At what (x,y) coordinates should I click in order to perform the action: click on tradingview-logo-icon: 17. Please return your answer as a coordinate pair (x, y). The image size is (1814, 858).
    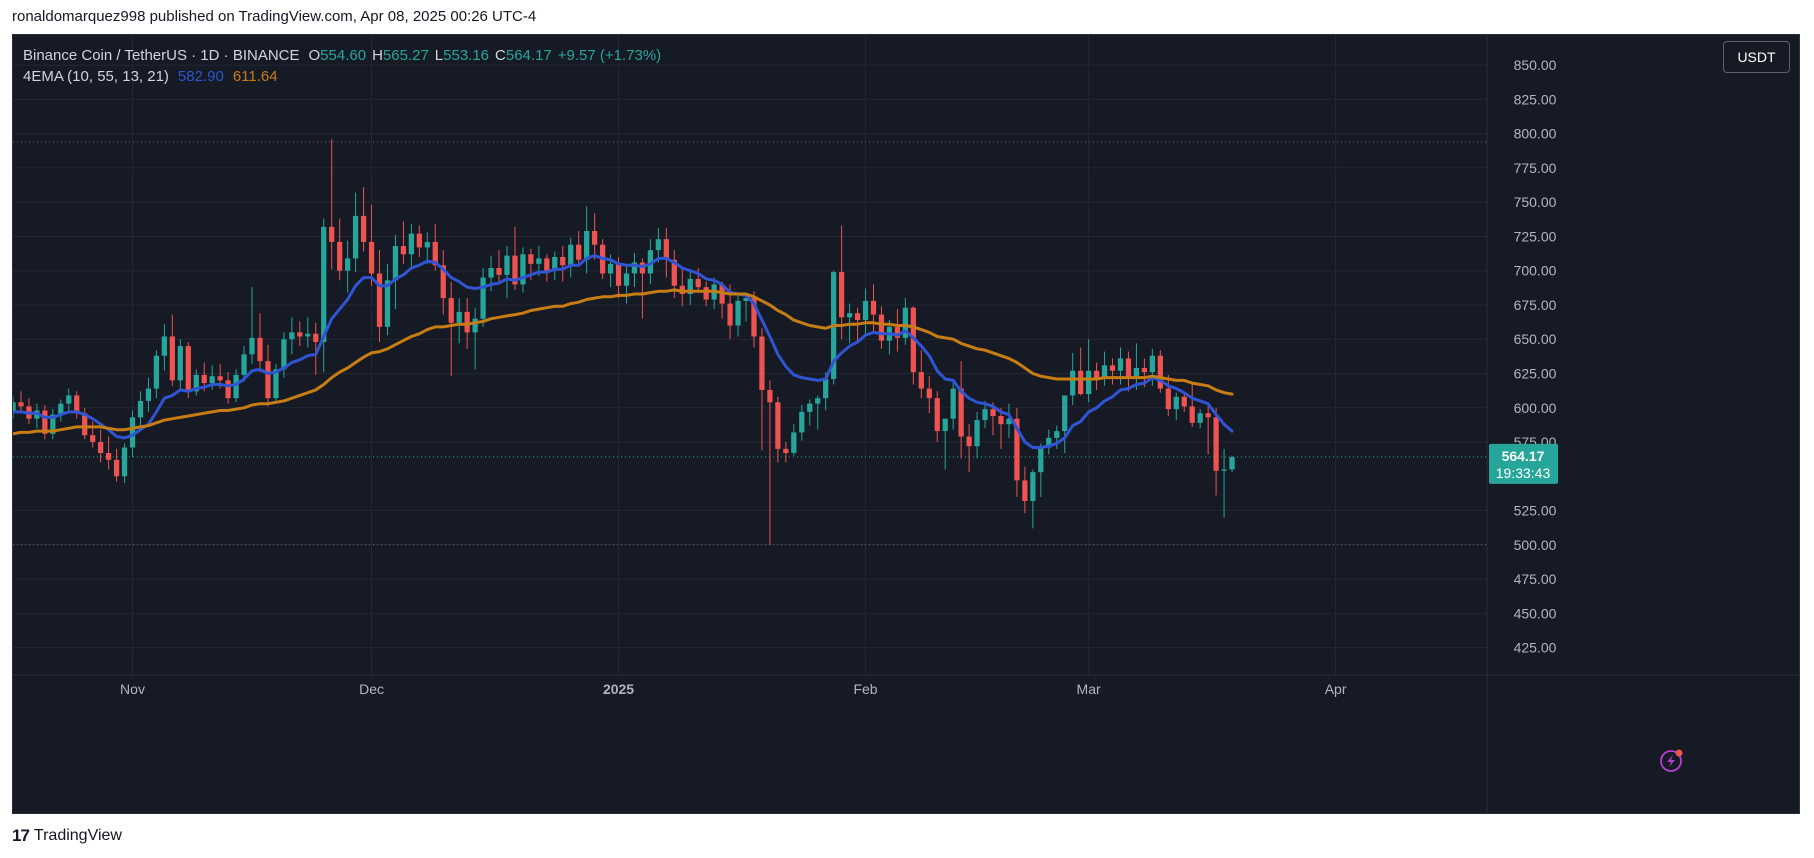
    Looking at the image, I should click on (21, 835).